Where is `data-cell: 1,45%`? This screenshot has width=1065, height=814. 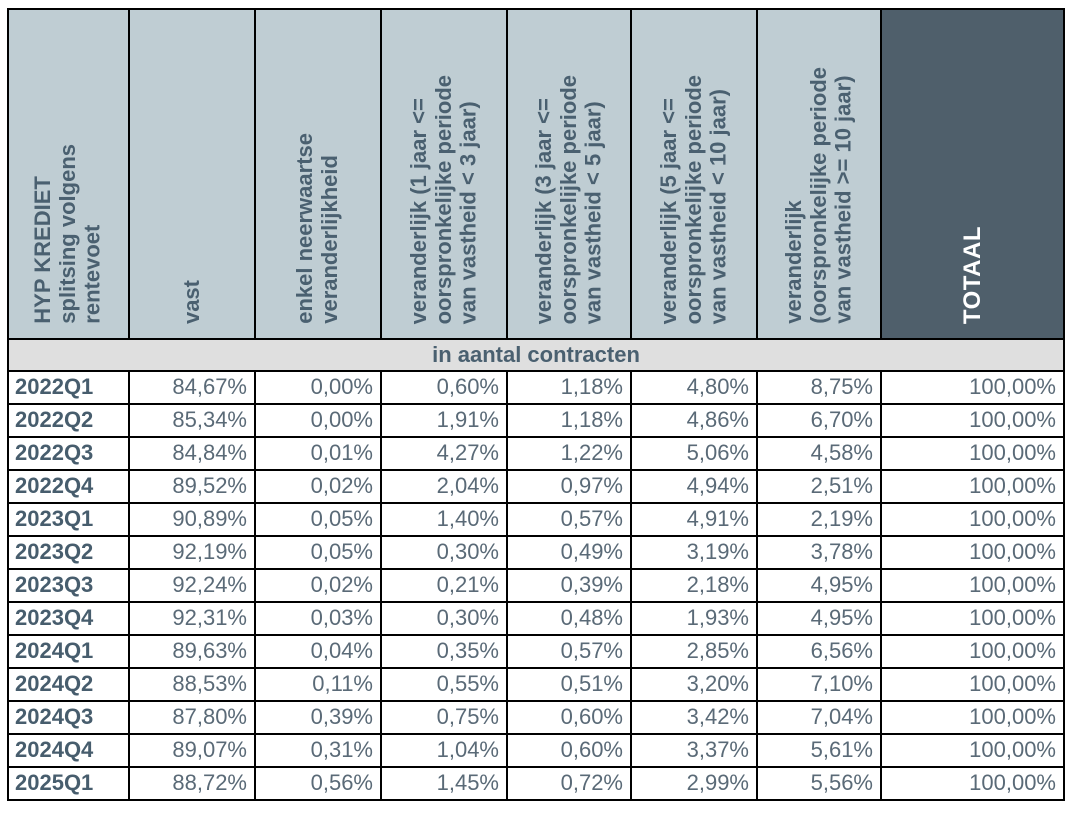
data-cell: 1,45% is located at coordinates (444, 783).